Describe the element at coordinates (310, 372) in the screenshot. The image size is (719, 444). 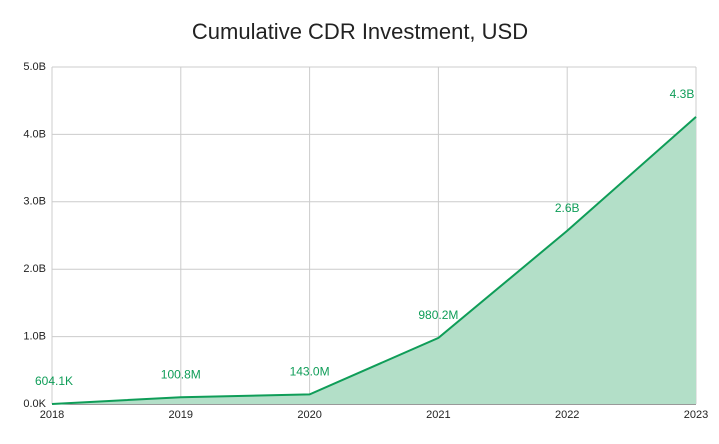
I see `value-label: 143.0M` at that location.